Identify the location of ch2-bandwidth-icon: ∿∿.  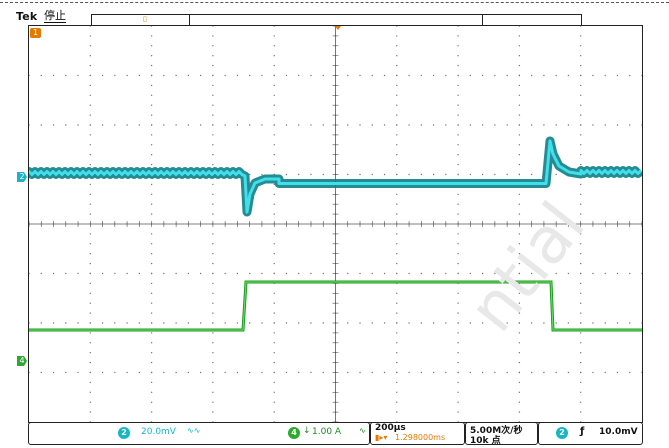
(194, 430).